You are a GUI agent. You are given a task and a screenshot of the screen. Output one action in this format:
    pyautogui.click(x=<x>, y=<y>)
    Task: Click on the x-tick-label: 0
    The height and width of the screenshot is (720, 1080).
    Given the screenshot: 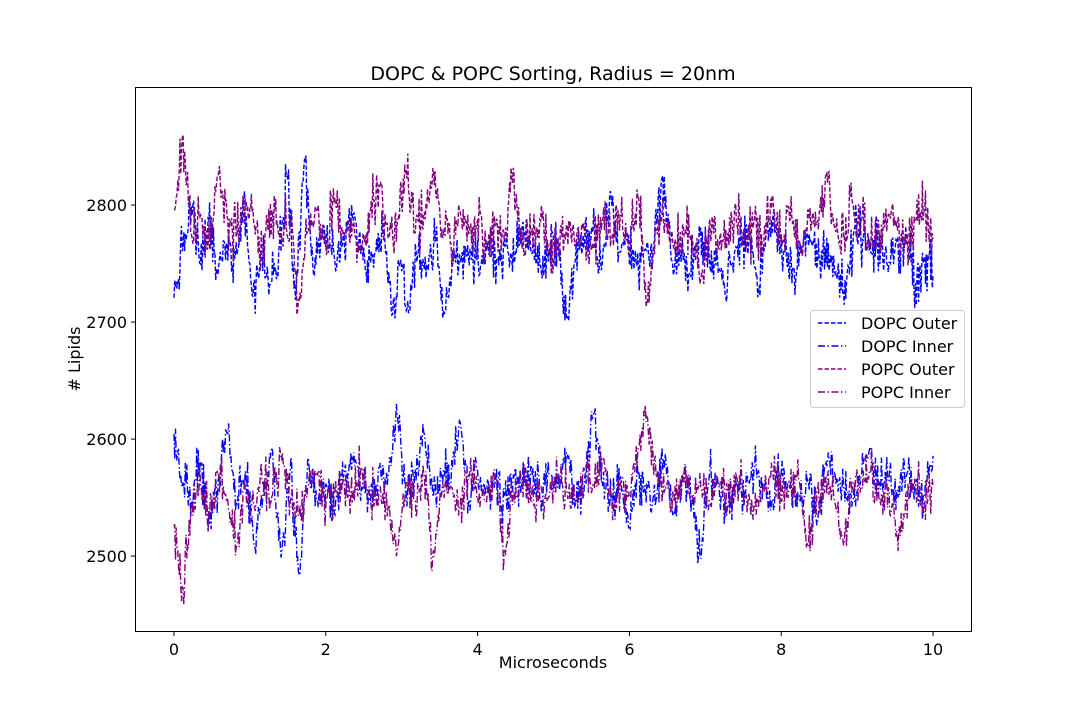 What is the action you would take?
    pyautogui.click(x=174, y=649)
    